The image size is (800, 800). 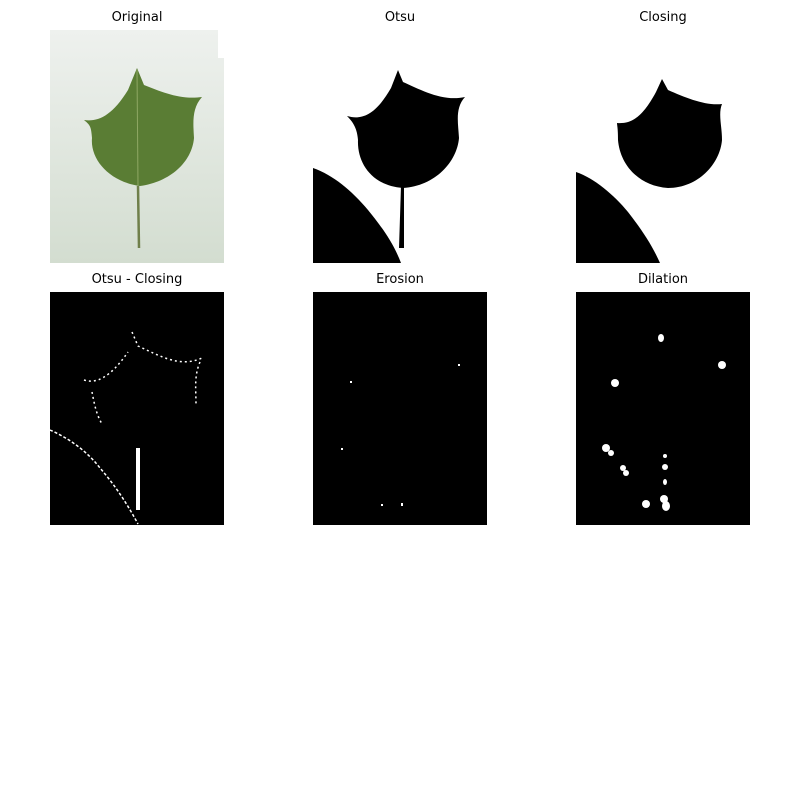 What do you see at coordinates (138, 217) in the screenshot?
I see `leaf-stem` at bounding box center [138, 217].